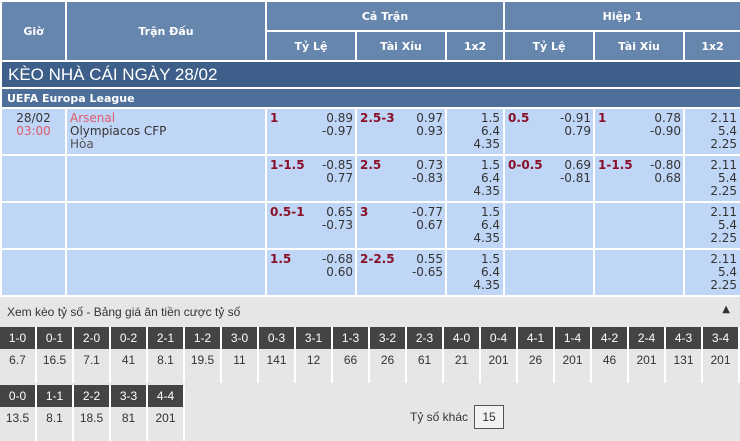 Image resolution: width=740 pixels, height=441 pixels. What do you see at coordinates (602, 118) in the screenshot?
I see `line: 1` at bounding box center [602, 118].